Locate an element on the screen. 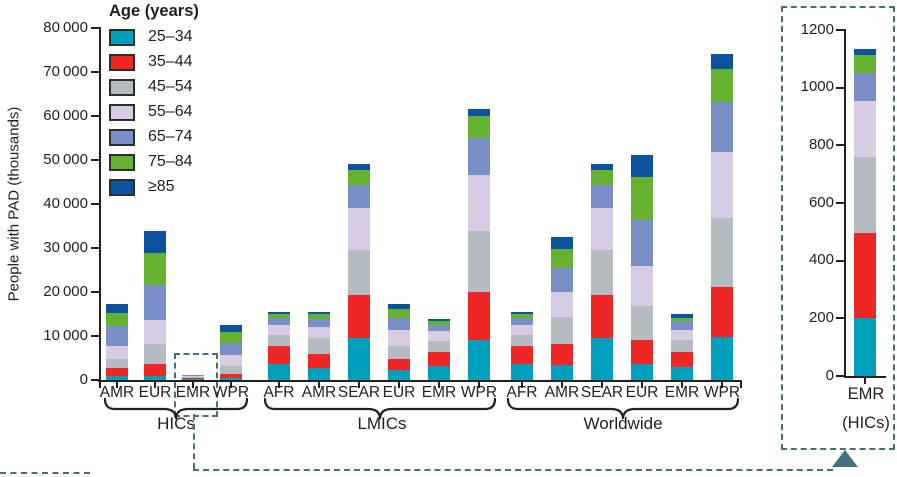 The height and width of the screenshot is (477, 897). bar-worldwide-sear is located at coordinates (602, 271).